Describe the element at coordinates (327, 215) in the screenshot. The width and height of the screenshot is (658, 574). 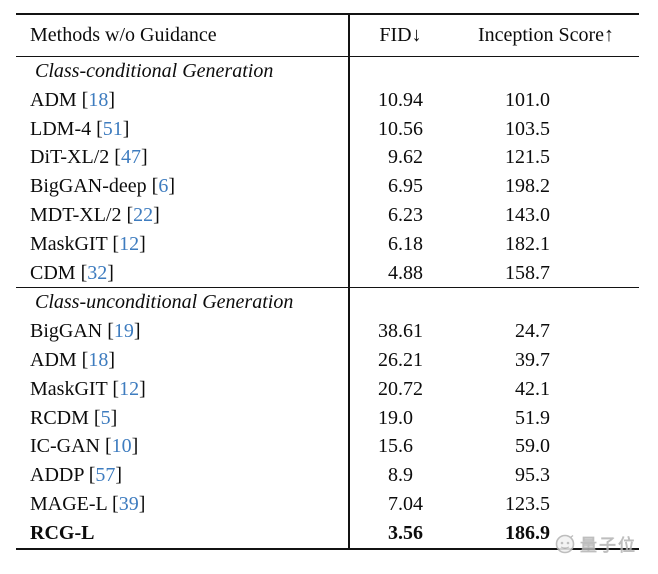
I see `table-row: MDT-XL/2 [22] 6.23 143.0` at that location.